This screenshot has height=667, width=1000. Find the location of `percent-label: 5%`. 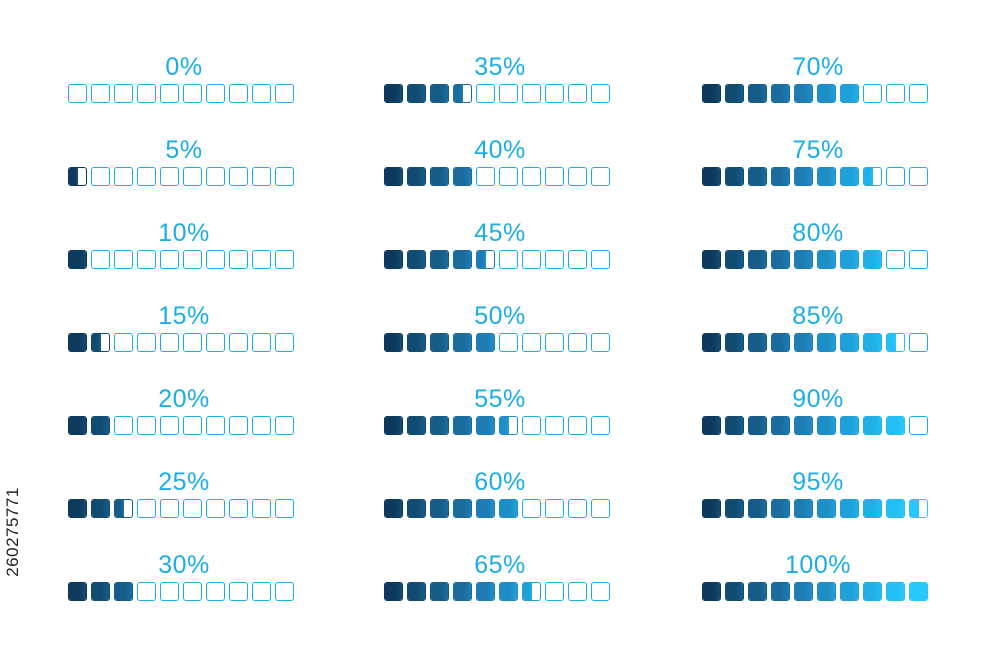

percent-label: 5% is located at coordinates (184, 150).